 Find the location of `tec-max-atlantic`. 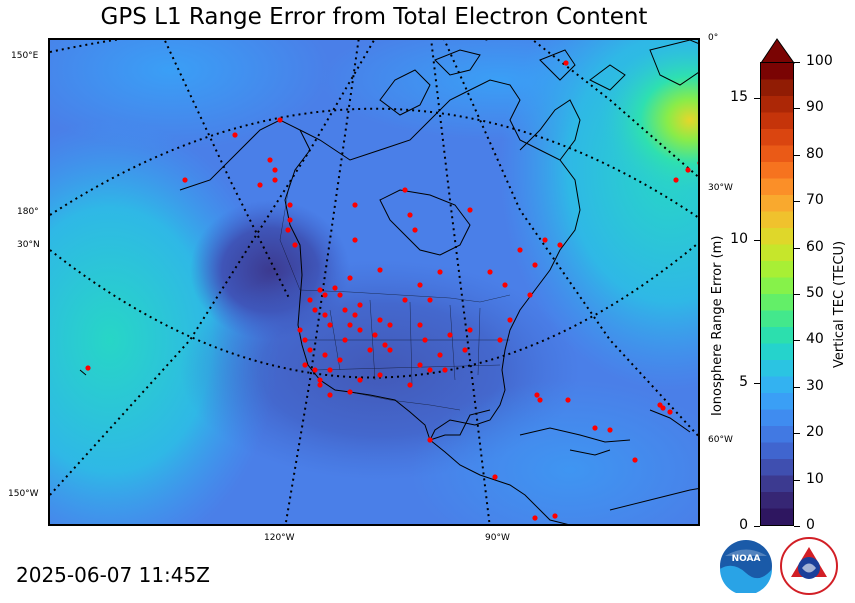

tec-max-atlantic is located at coordinates (649, 120).